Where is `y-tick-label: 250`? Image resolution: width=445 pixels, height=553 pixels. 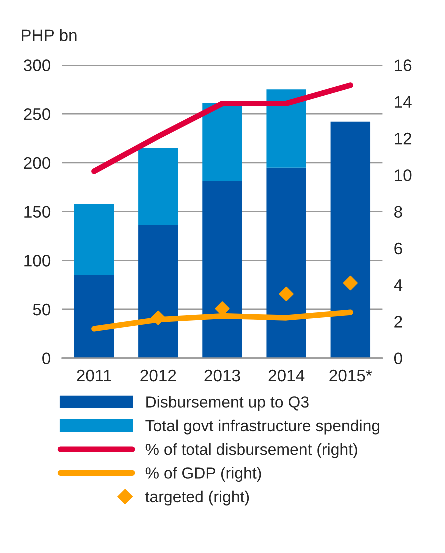
y-tick-label: 250 is located at coordinates (37, 114).